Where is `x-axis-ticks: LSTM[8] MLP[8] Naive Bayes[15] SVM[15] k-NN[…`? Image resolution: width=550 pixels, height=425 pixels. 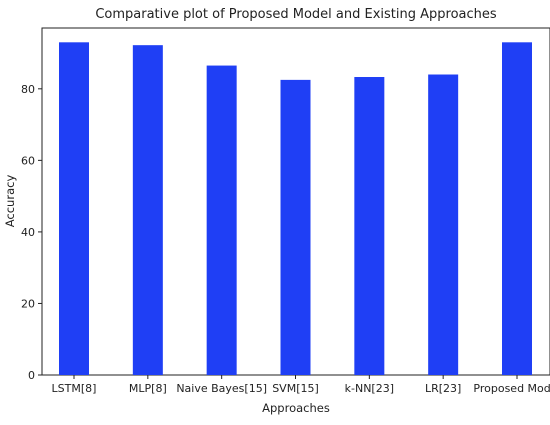
x-axis-ticks: LSTM[8] MLP[8] Naive Bayes[15] SVM[15] k-NN[… is located at coordinates (301, 385).